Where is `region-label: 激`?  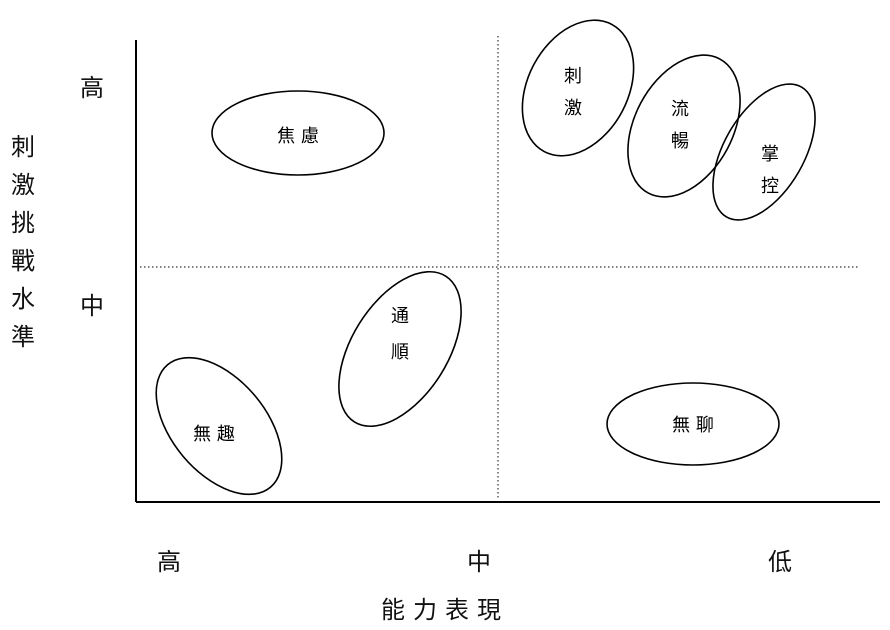
region-label: 激 is located at coordinates (573, 108).